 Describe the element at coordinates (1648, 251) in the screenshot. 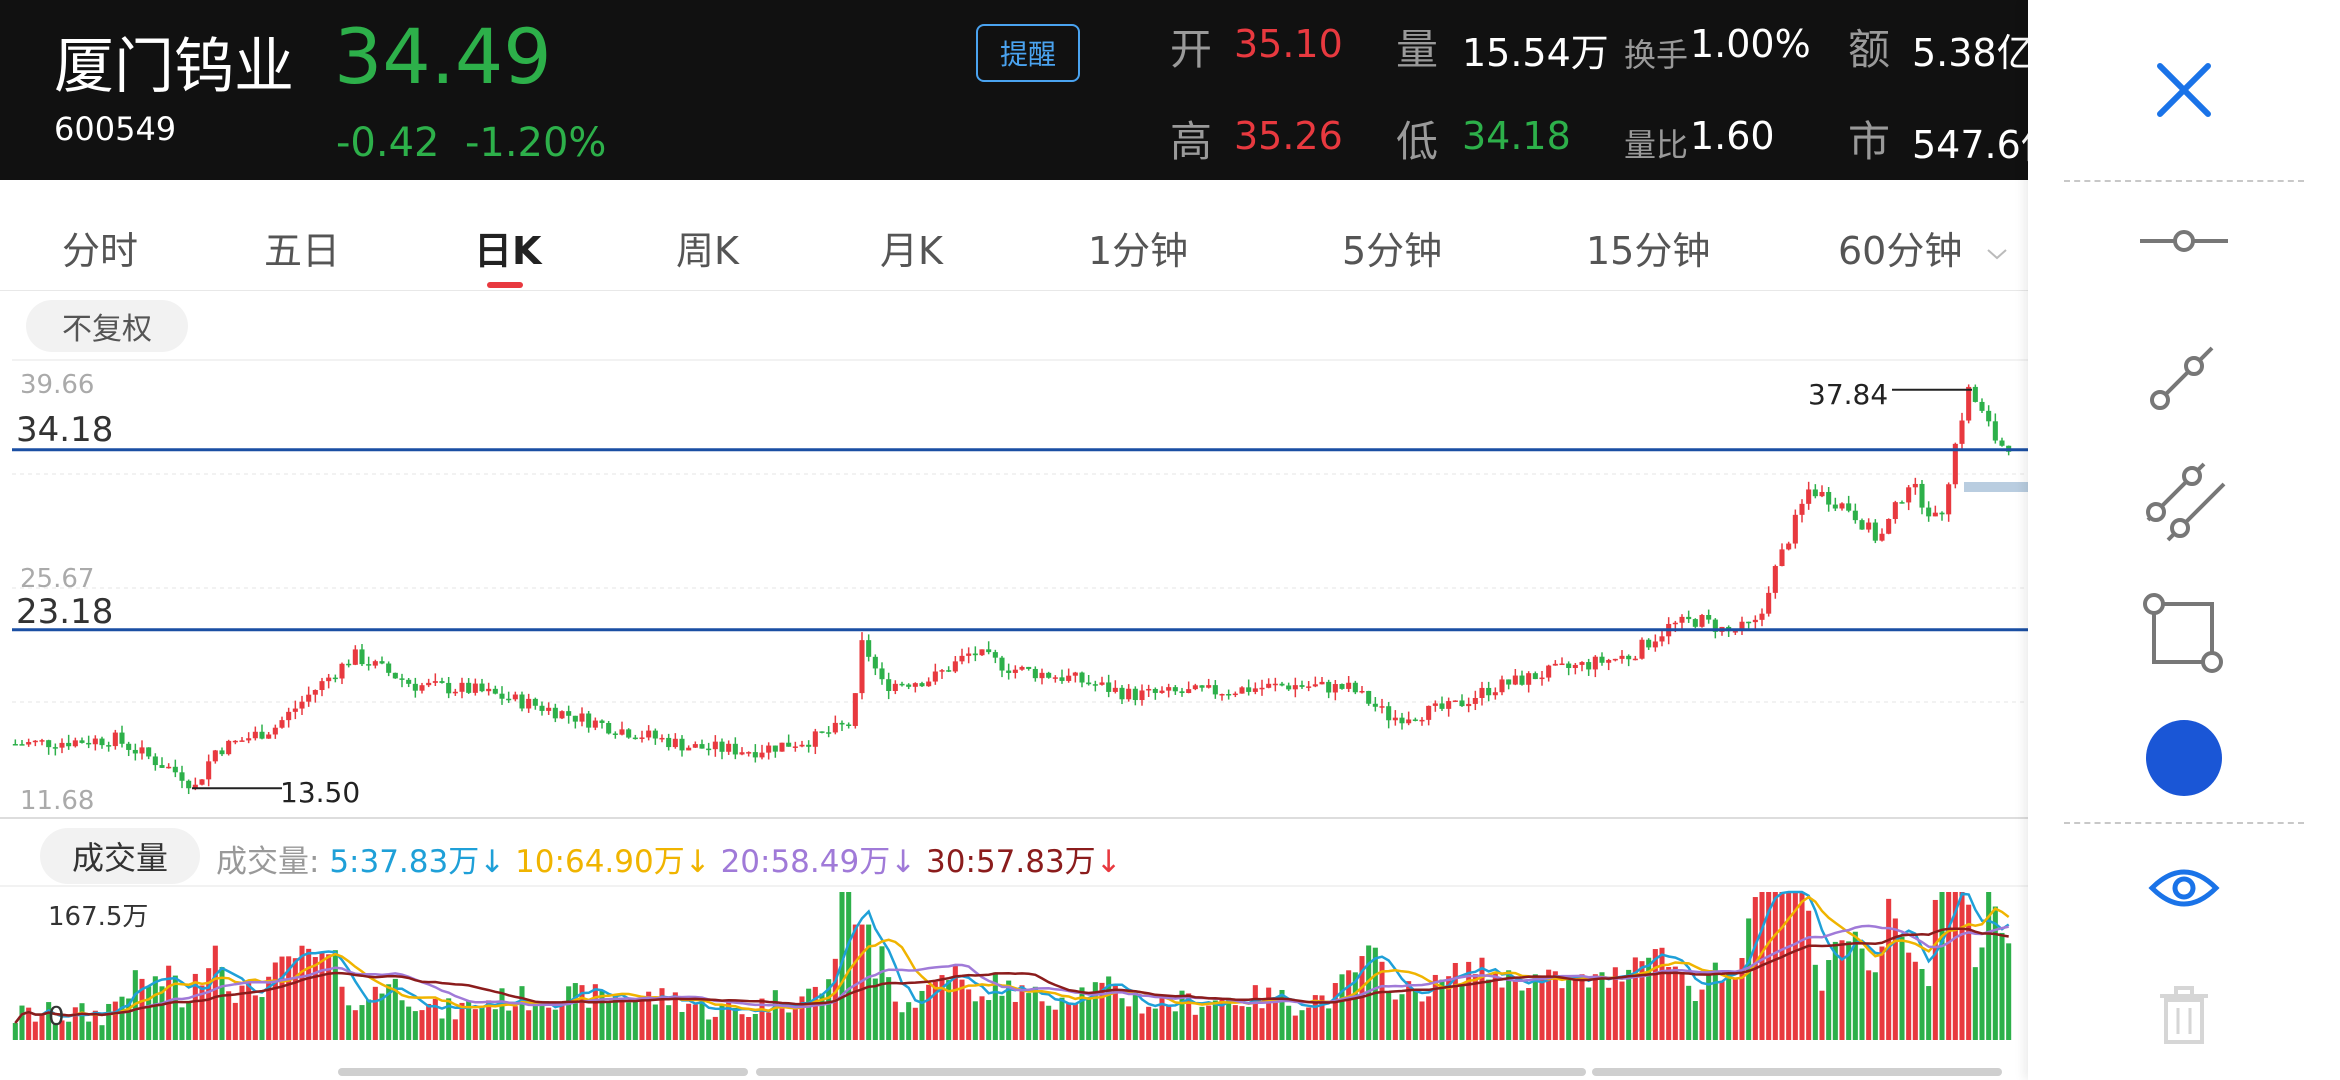

I see `tab-15-minute: 15分钟` at that location.